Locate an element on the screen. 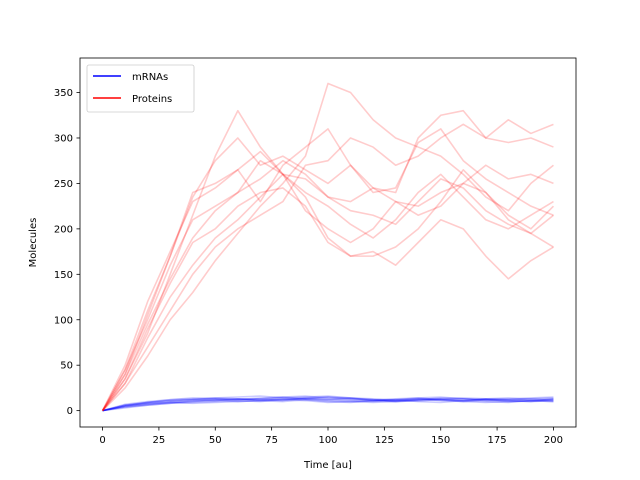 The width and height of the screenshot is (640, 480). y-tick-label: 300 is located at coordinates (63, 138).